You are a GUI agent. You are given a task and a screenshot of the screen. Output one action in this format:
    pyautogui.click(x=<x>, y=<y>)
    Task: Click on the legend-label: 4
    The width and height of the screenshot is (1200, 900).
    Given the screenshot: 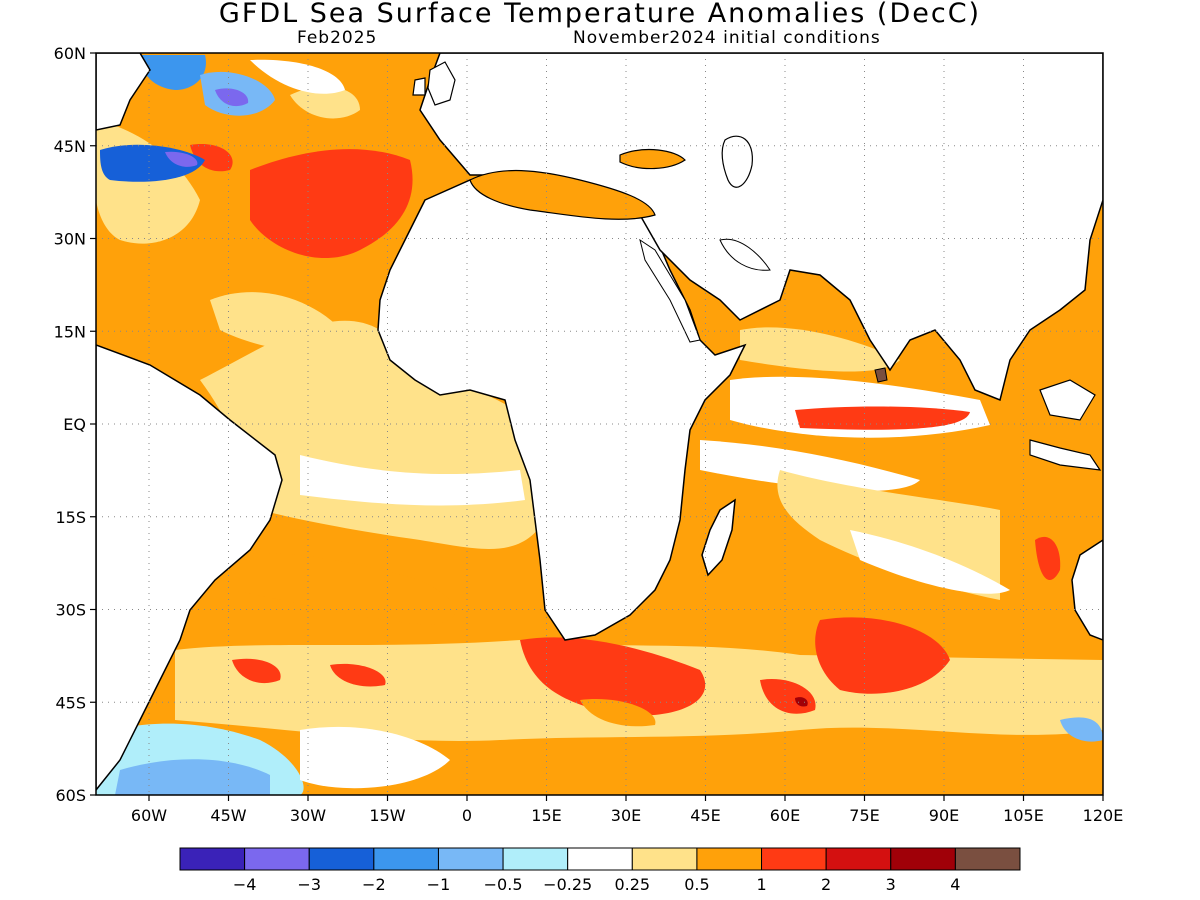 What is the action you would take?
    pyautogui.click(x=955, y=884)
    